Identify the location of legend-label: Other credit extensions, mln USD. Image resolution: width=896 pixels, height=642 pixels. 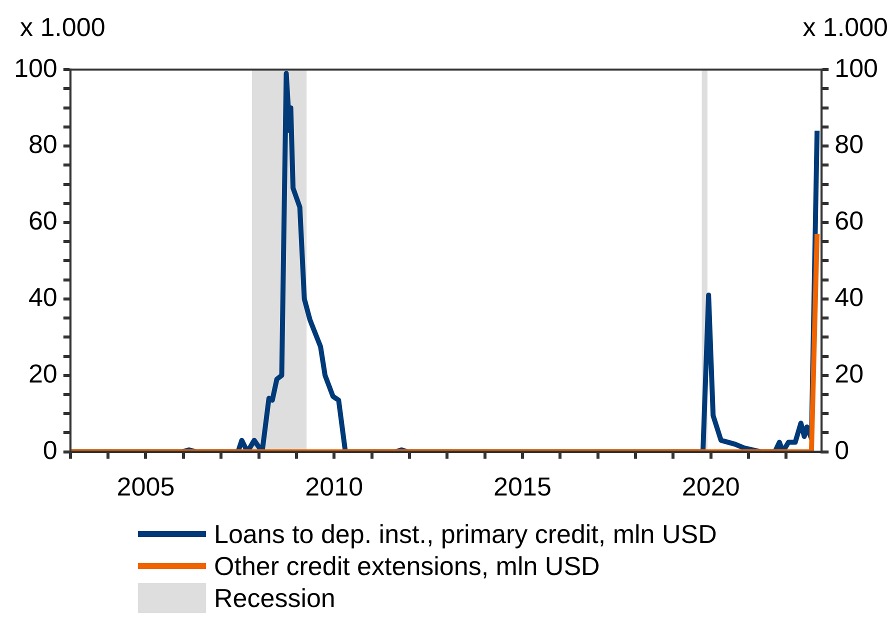
(407, 566).